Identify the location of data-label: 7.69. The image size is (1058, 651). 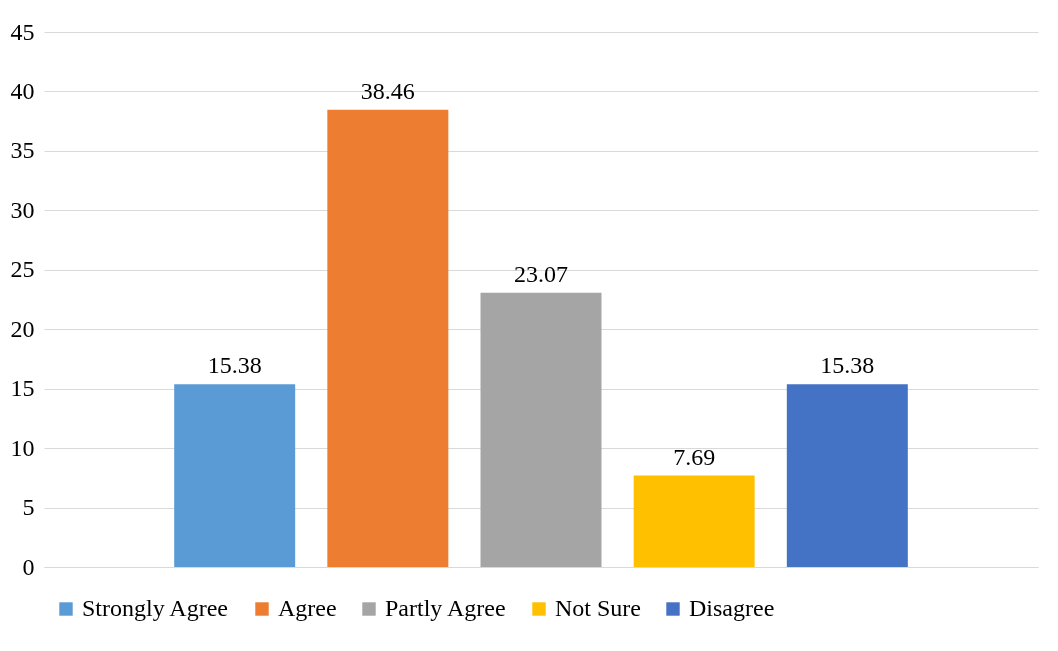
(694, 456).